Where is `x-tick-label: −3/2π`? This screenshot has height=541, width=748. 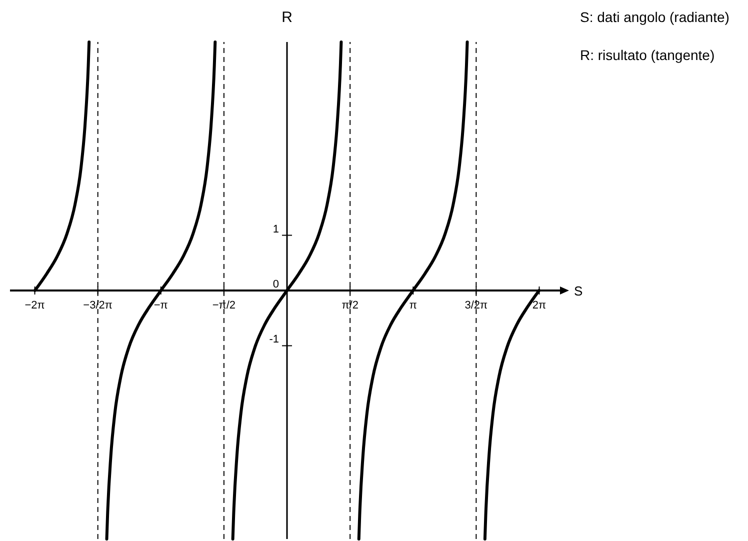 x-tick-label: −3/2π is located at coordinates (98, 306).